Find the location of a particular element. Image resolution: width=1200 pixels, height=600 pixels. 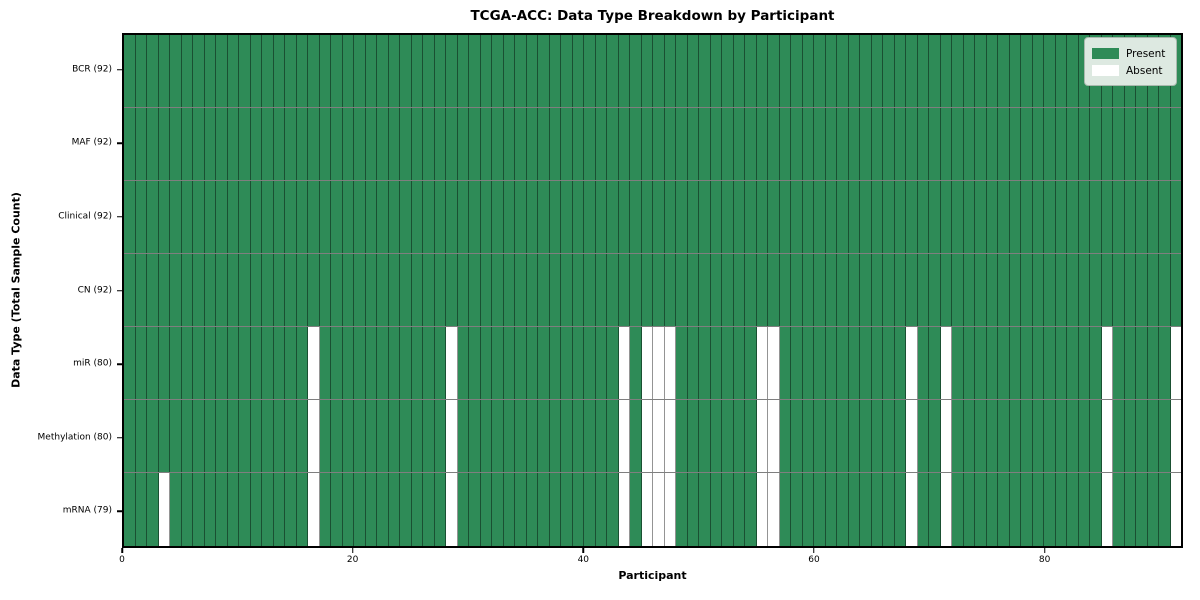

x-tick-label-40: 40 is located at coordinates (583, 560).